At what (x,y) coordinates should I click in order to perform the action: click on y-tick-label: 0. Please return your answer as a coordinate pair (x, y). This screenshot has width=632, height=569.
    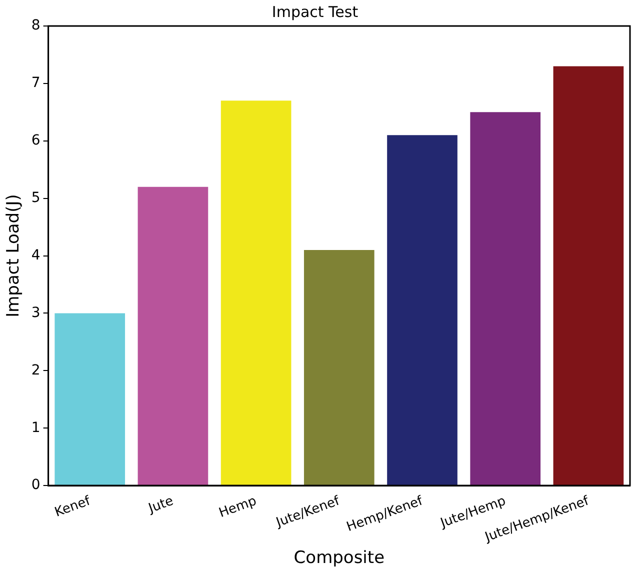
    Looking at the image, I should click on (35, 485).